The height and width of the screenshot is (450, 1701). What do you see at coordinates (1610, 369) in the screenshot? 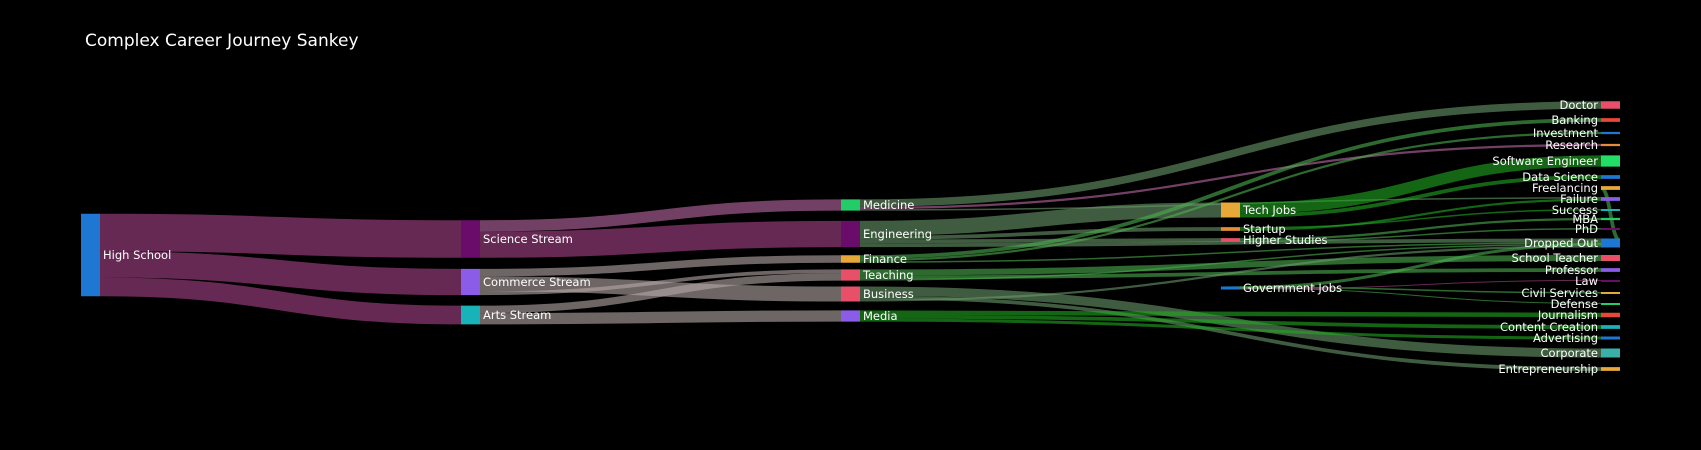
I see `node-entrepreneurship` at bounding box center [1610, 369].